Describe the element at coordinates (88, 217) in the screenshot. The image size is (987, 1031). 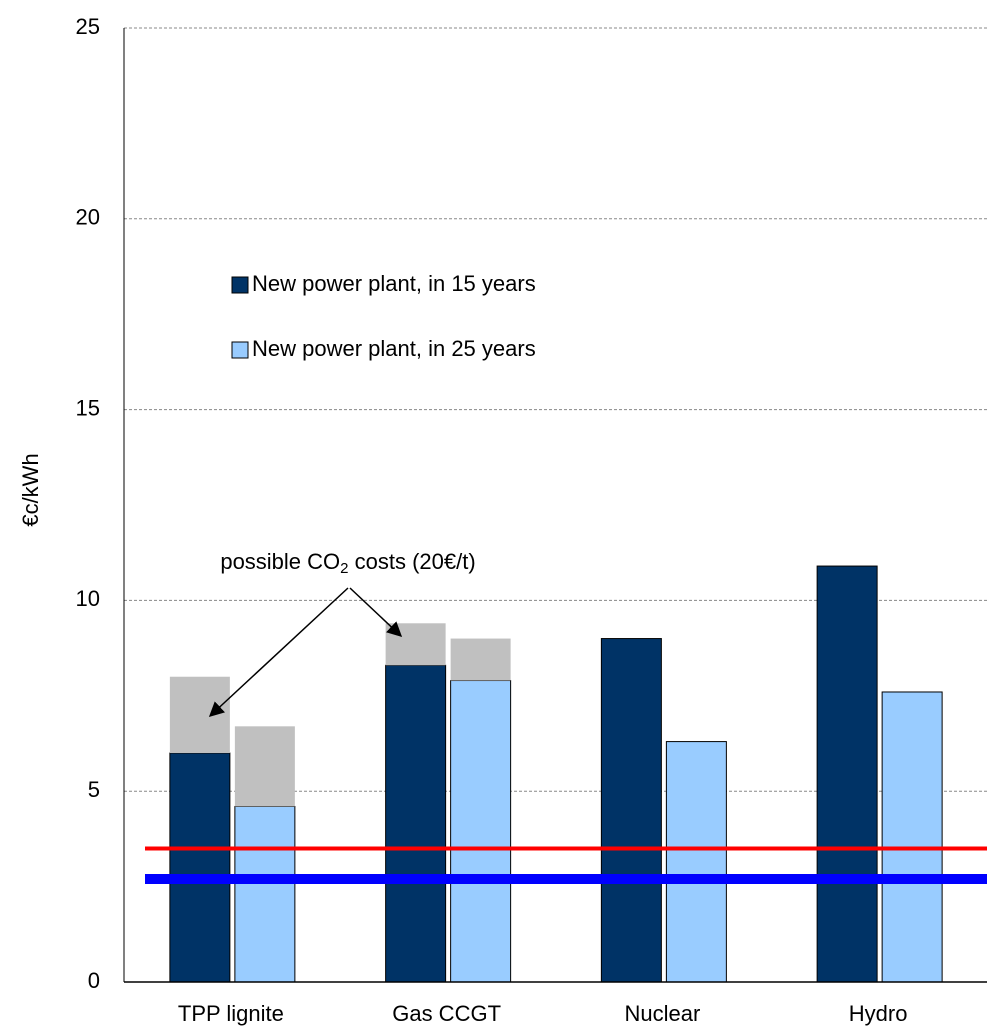
I see `y-tick-label: 20` at that location.